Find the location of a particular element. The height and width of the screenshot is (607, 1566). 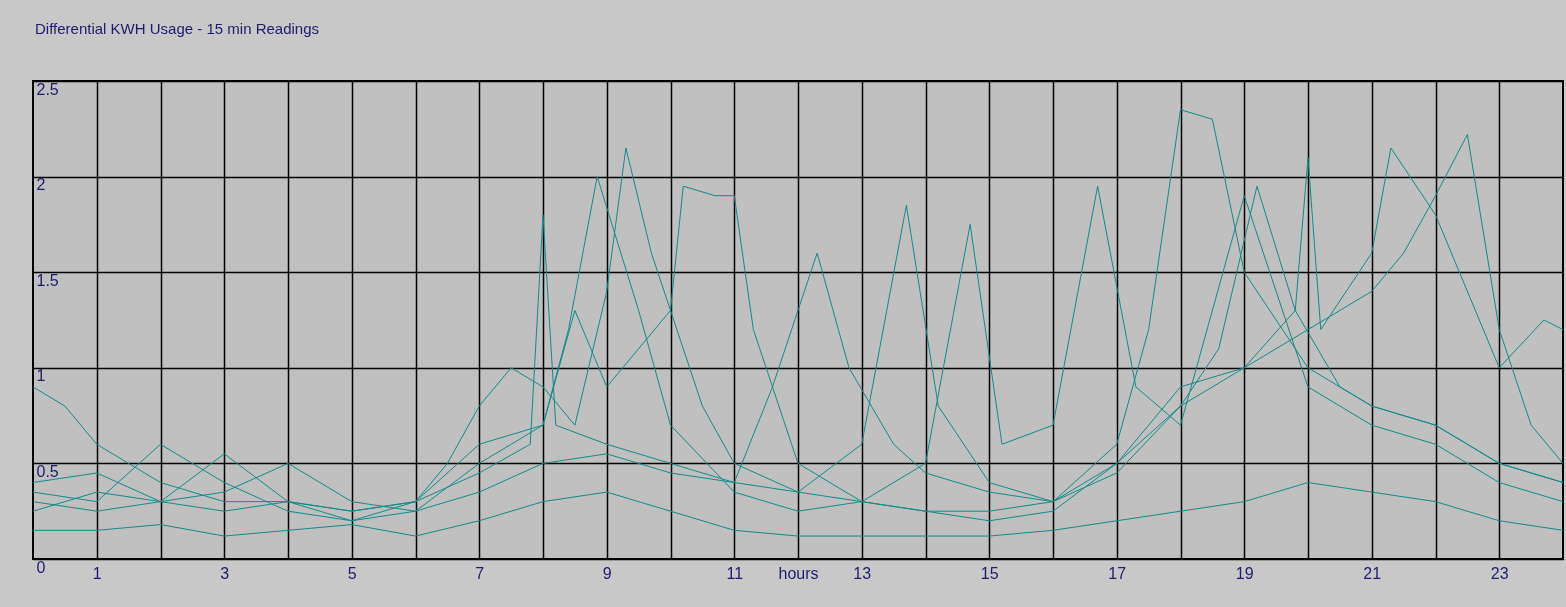

y-tick-label: 0 is located at coordinates (41, 567).